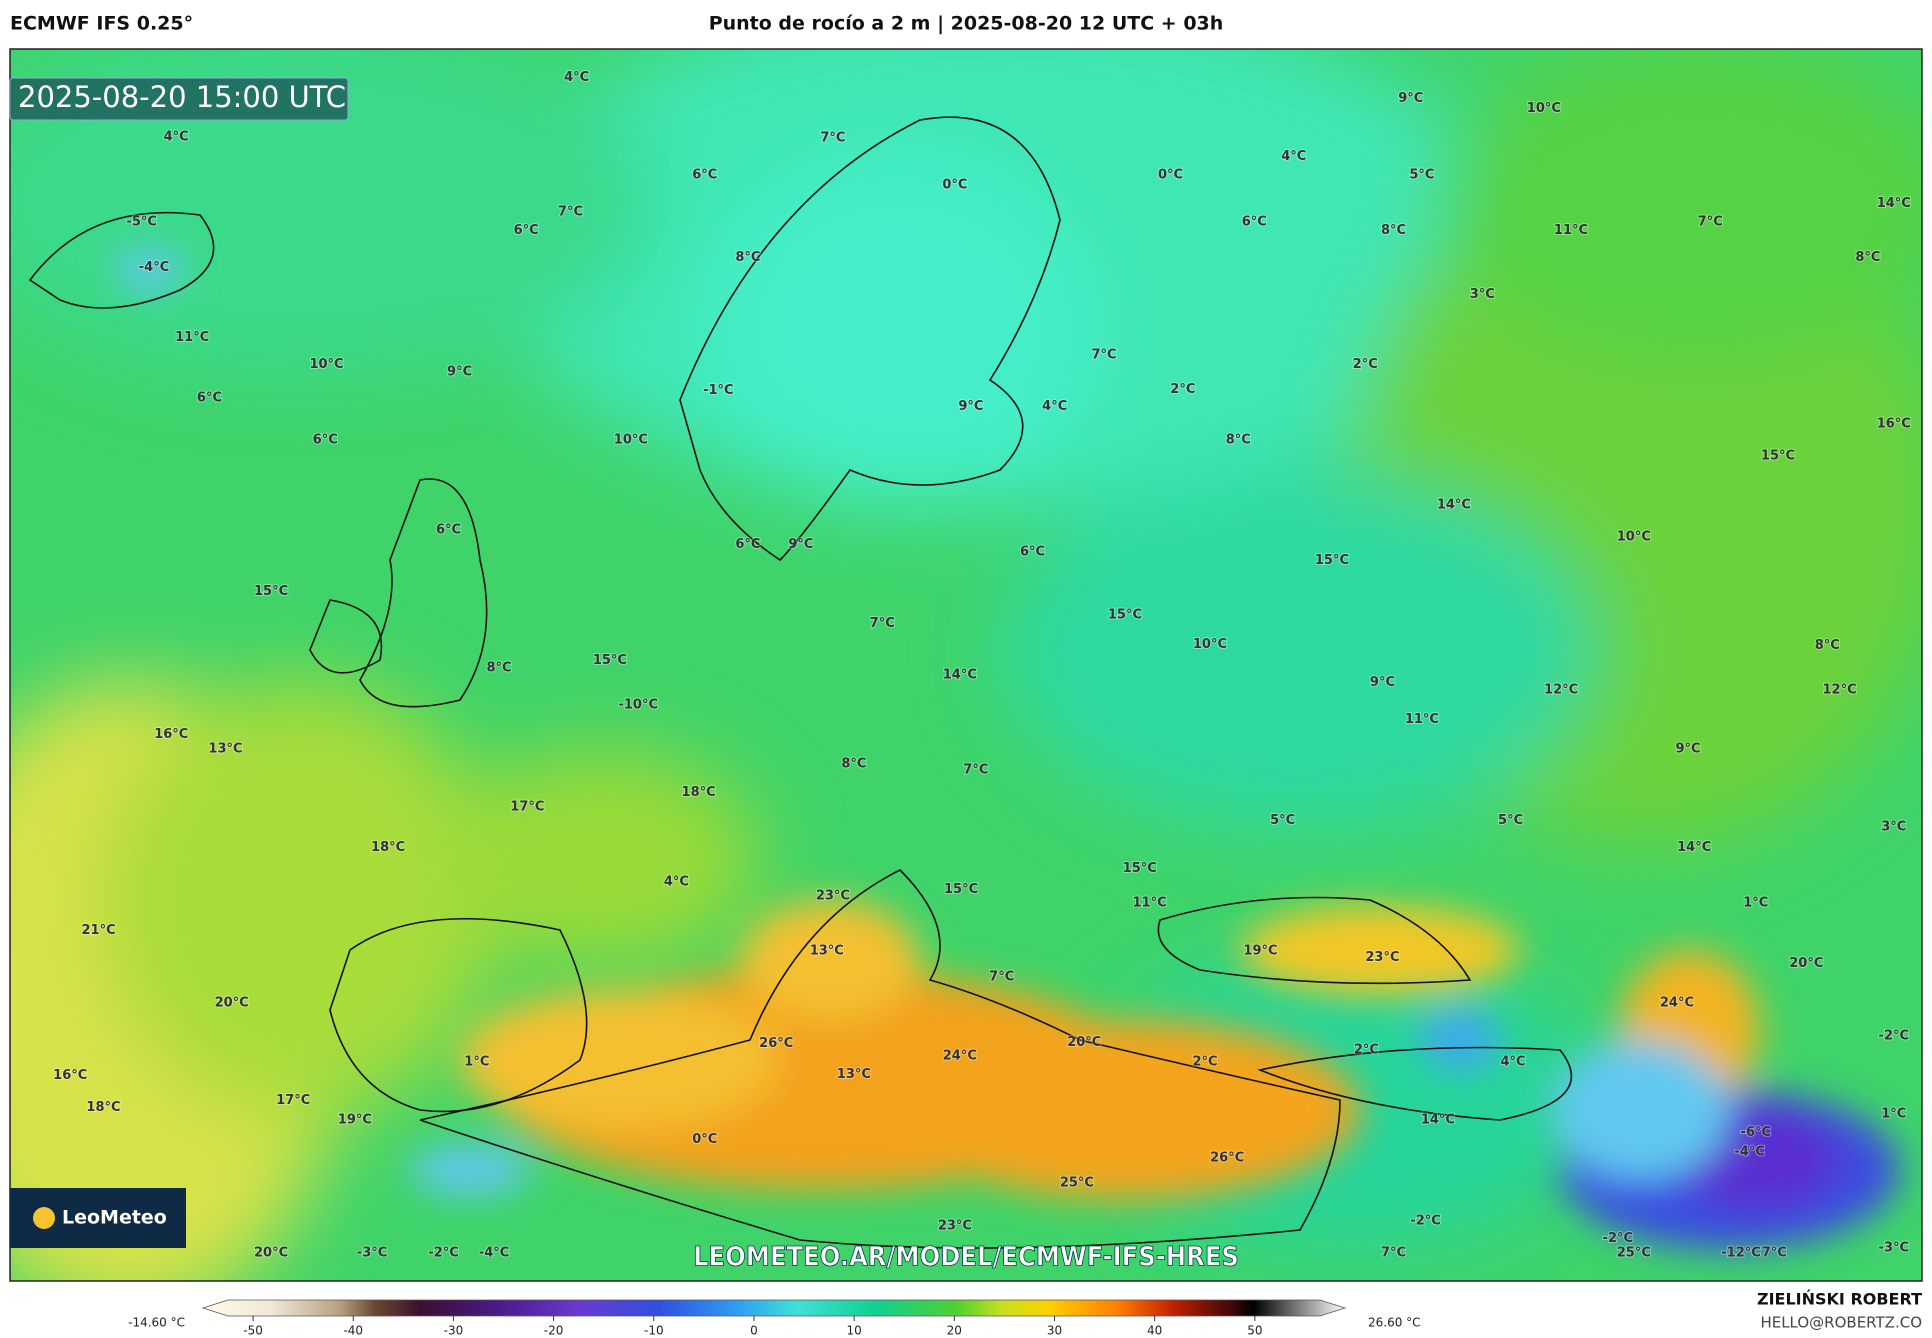 This screenshot has width=1932, height=1338. I want to click on colorbar-ticks: -50 -40 -30 -20 -10 0 10 20 30 40 50, so click(752, 1327).